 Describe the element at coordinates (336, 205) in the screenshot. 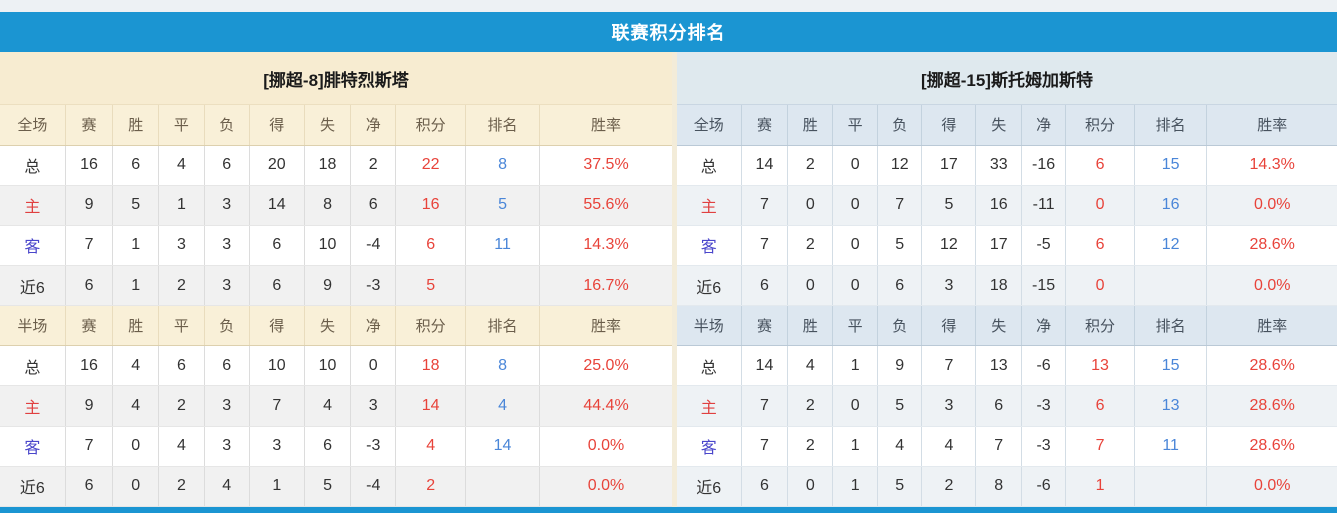

I see `table-row: 主 9 5 1 3 14 8 6 16 5 55.6%` at that location.